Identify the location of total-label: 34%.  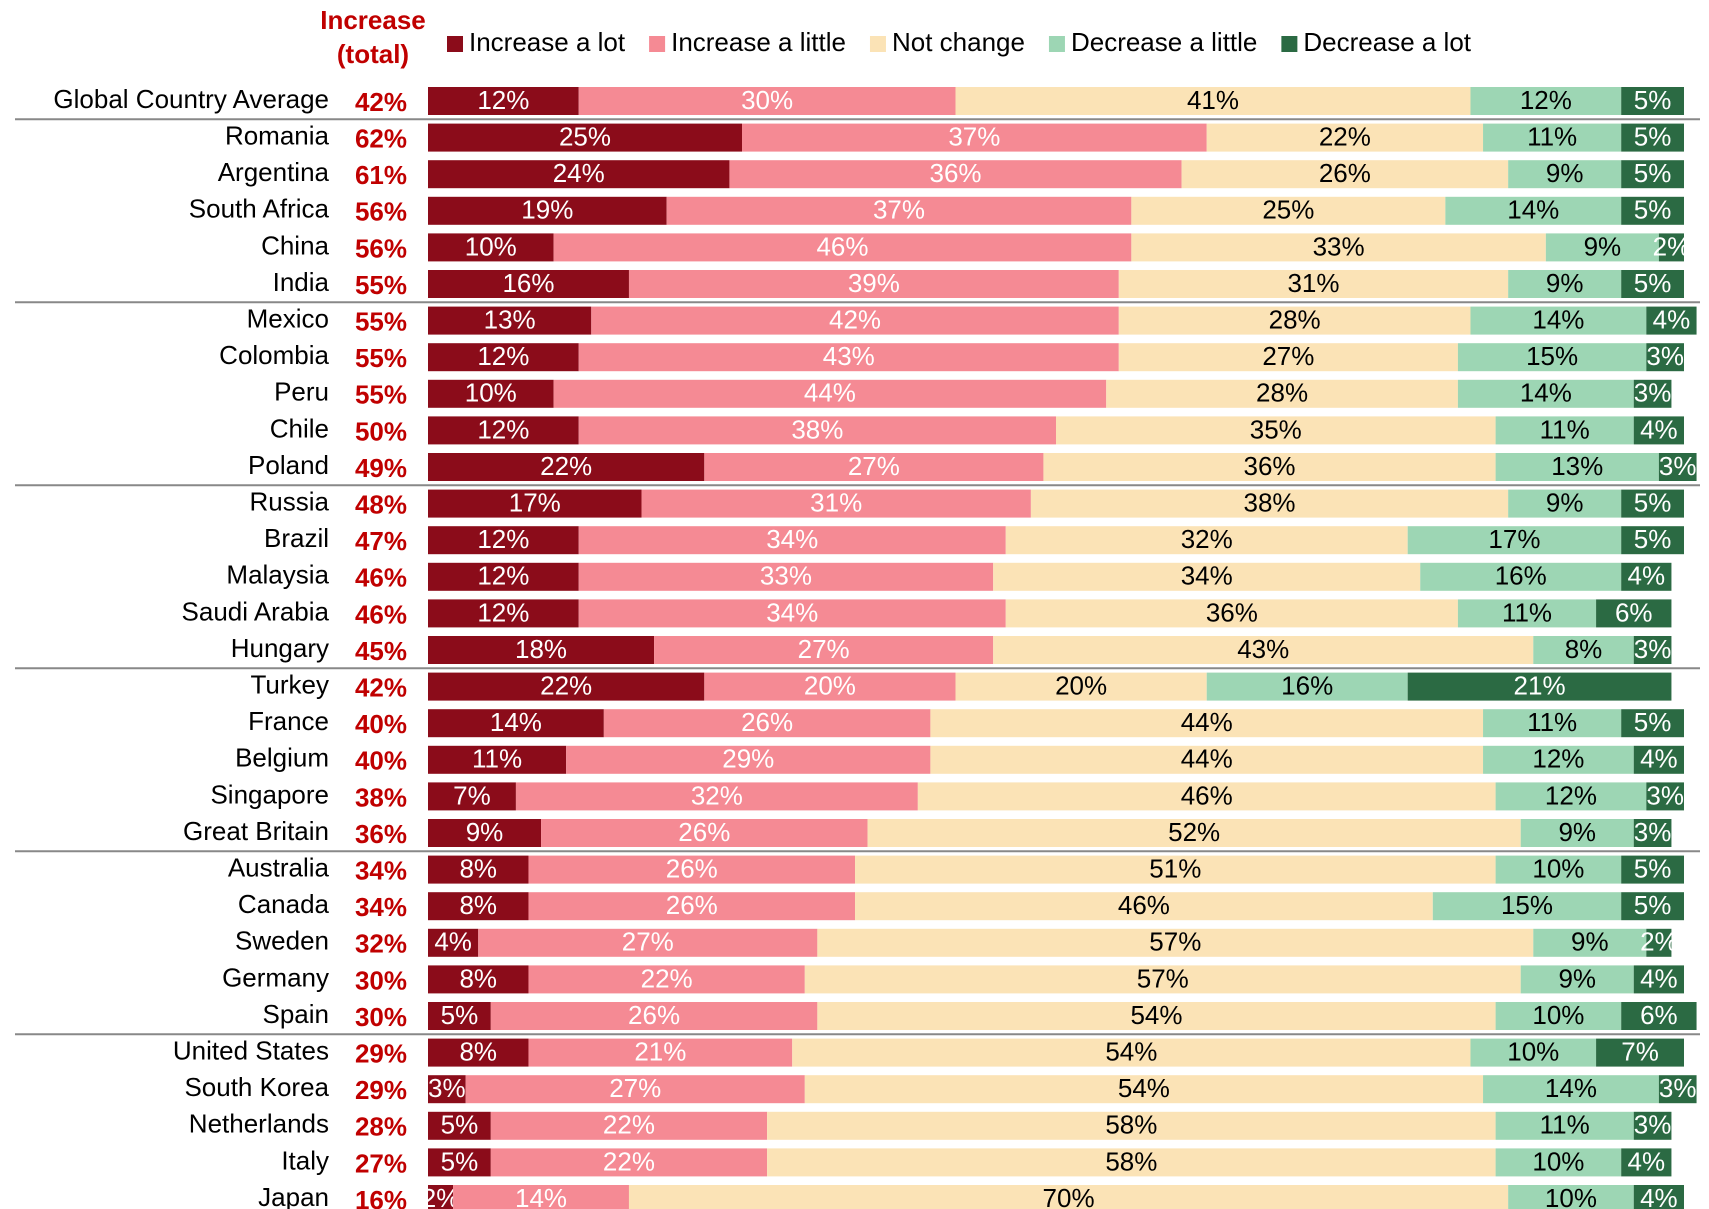
(381, 870).